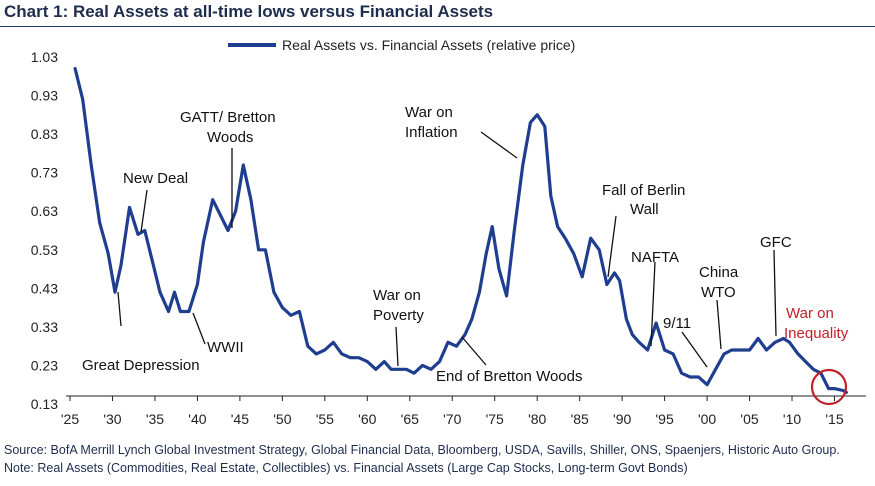  I want to click on y-tick-label: 0.83, so click(44, 134).